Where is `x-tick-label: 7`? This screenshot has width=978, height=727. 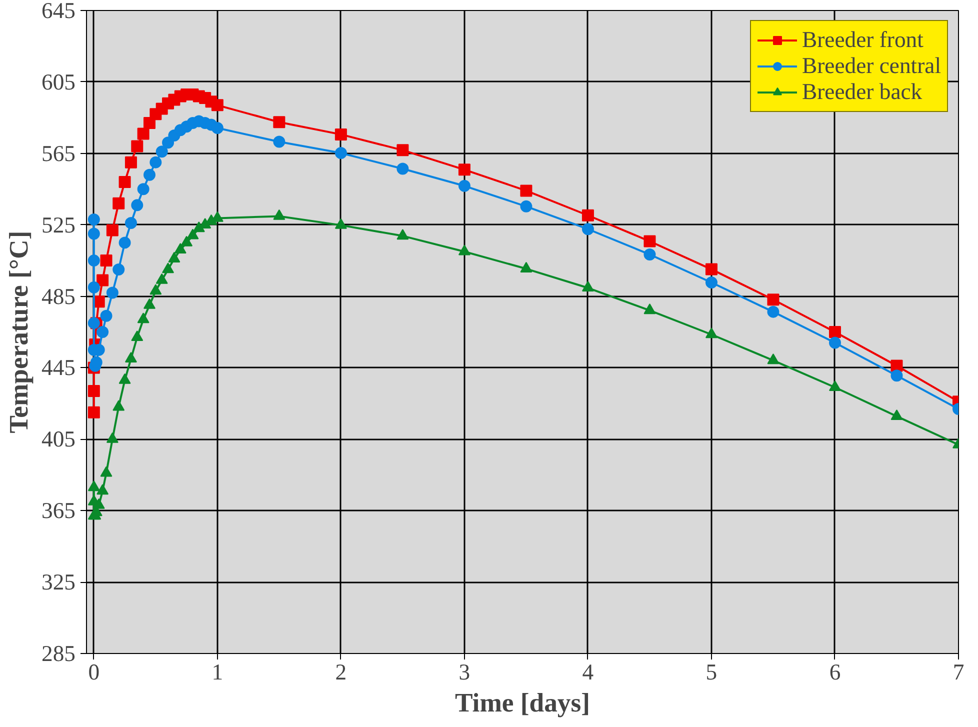
x-tick-label: 7 is located at coordinates (958, 672).